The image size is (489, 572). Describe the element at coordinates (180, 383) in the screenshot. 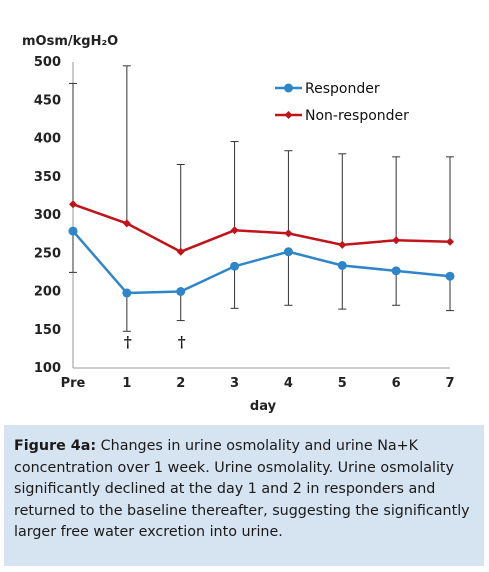

I see `x-tick-label: 2` at that location.